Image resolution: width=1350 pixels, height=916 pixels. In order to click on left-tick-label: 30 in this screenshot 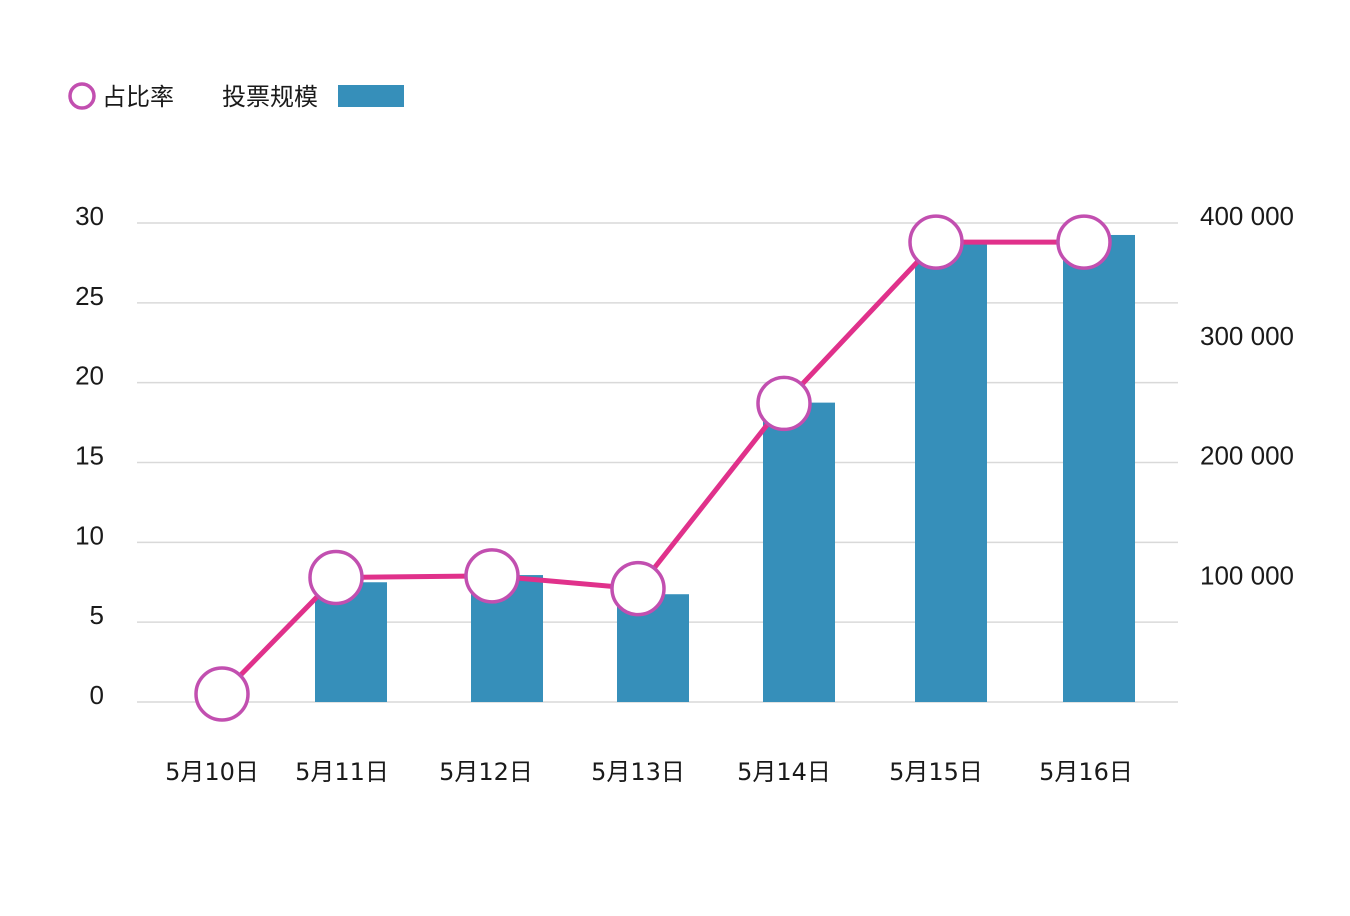, I will do `click(89, 216)`.